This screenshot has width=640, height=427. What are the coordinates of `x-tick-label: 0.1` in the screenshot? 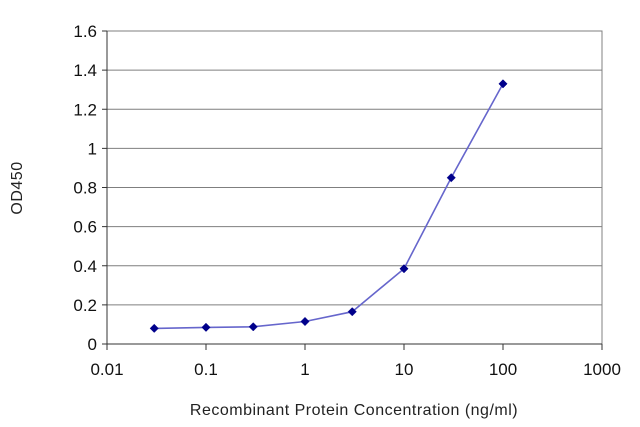 It's located at (206, 369).